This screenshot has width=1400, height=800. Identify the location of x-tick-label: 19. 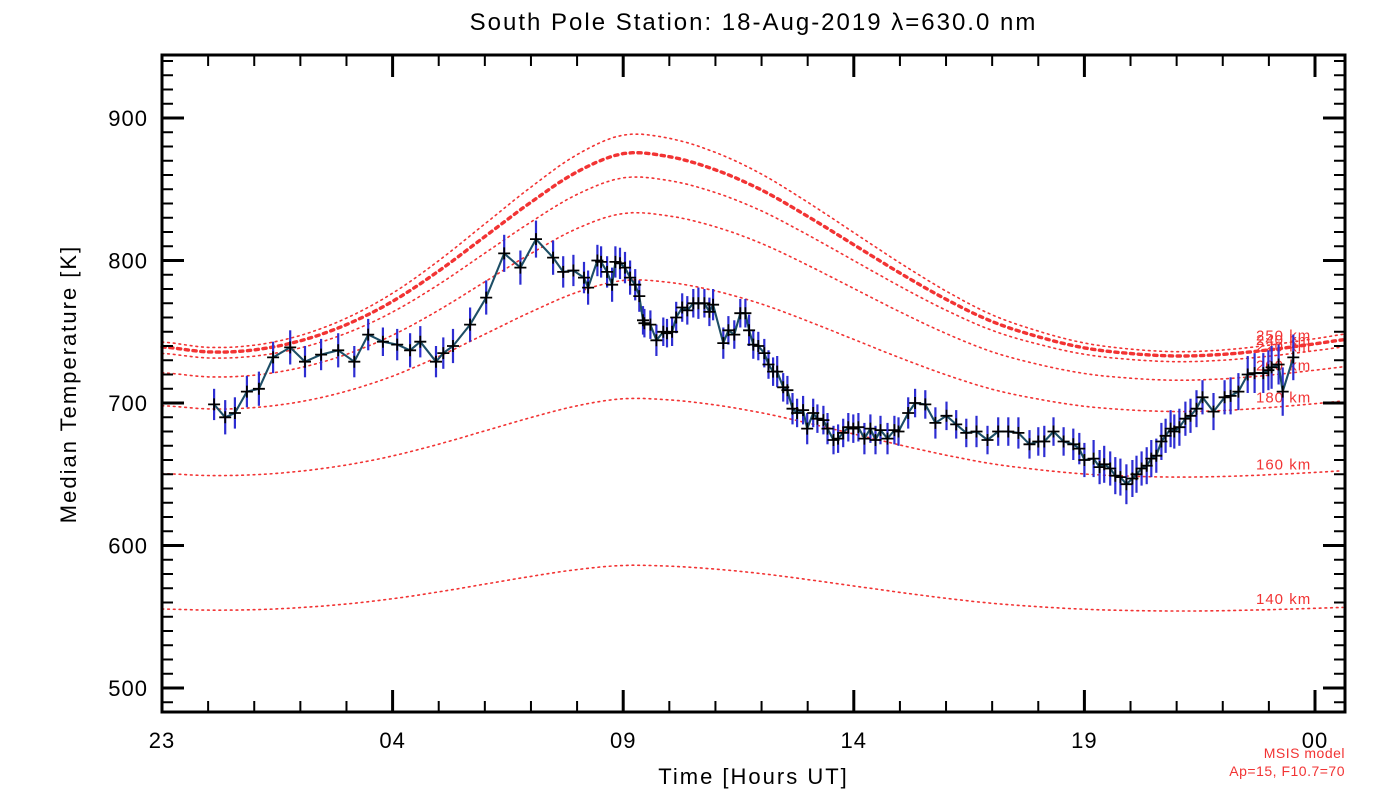
(1084, 740).